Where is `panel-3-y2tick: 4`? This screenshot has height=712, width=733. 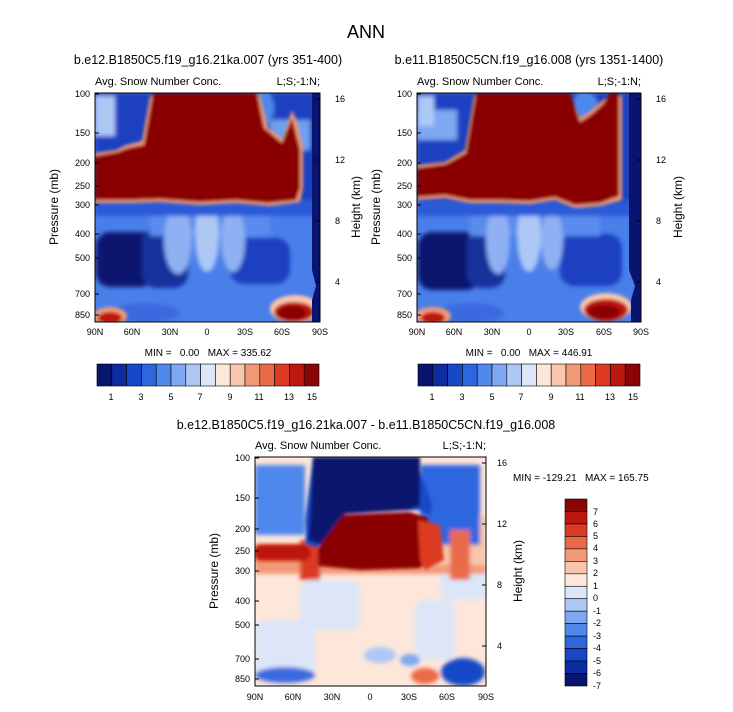
panel-3-y2tick: 4 is located at coordinates (499, 646).